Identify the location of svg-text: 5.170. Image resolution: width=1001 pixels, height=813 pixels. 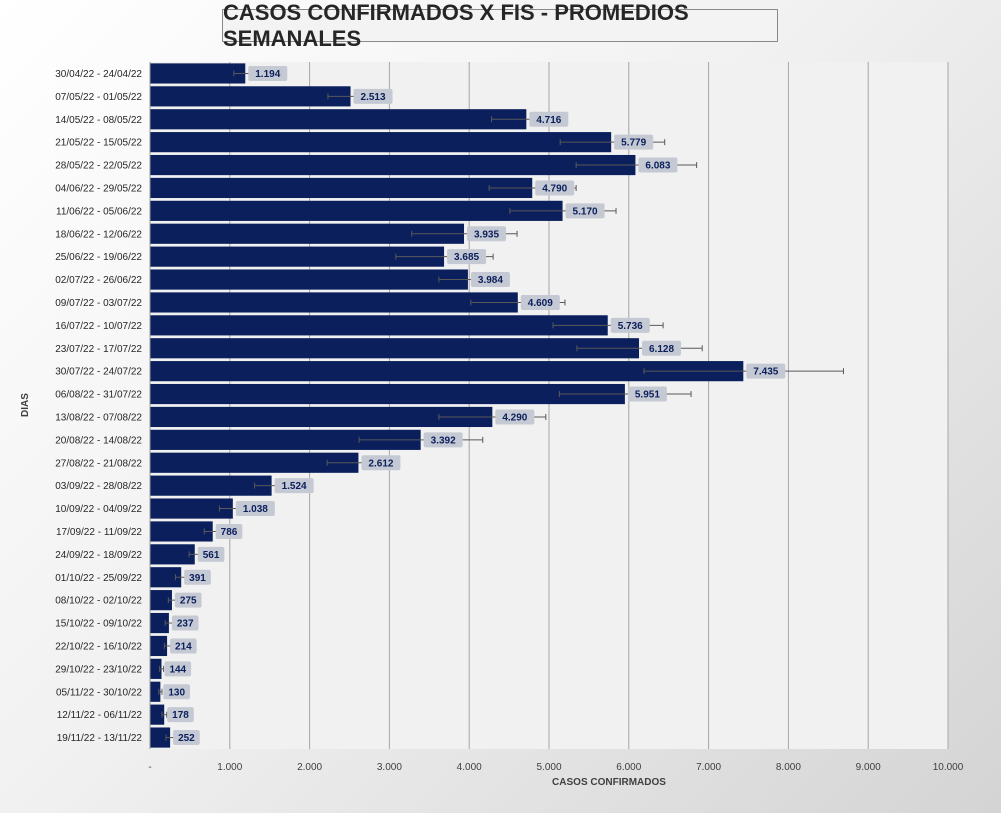
(585, 211).